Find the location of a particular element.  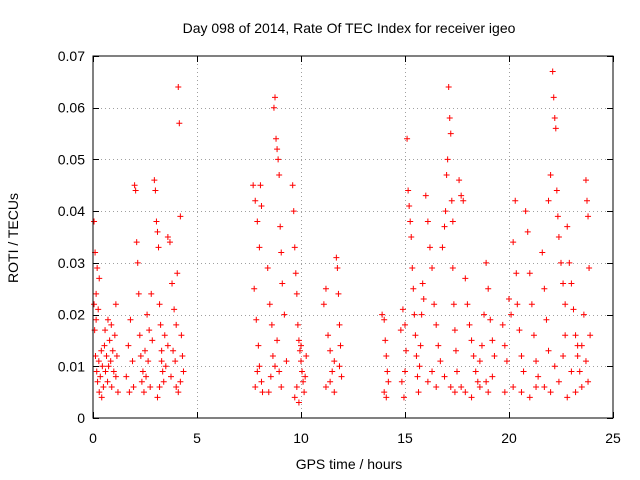

x-tick-label: 5 is located at coordinates (197, 438).